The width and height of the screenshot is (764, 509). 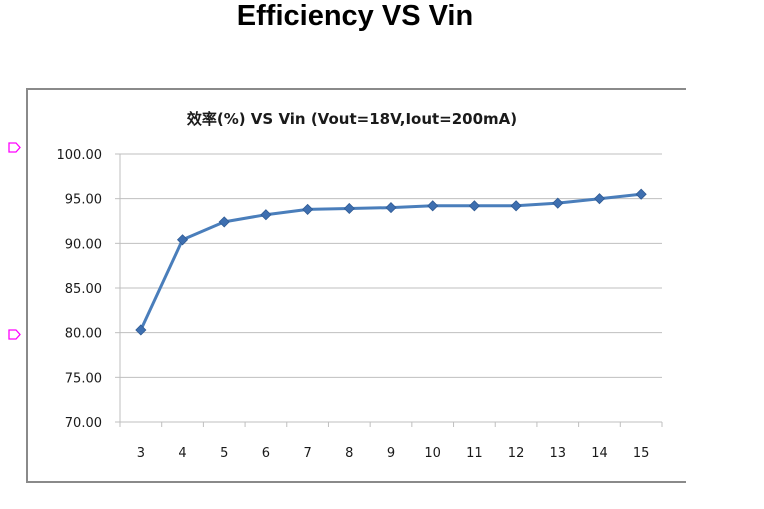 I want to click on page-title: Efficiency VS Vin, so click(x=355, y=16).